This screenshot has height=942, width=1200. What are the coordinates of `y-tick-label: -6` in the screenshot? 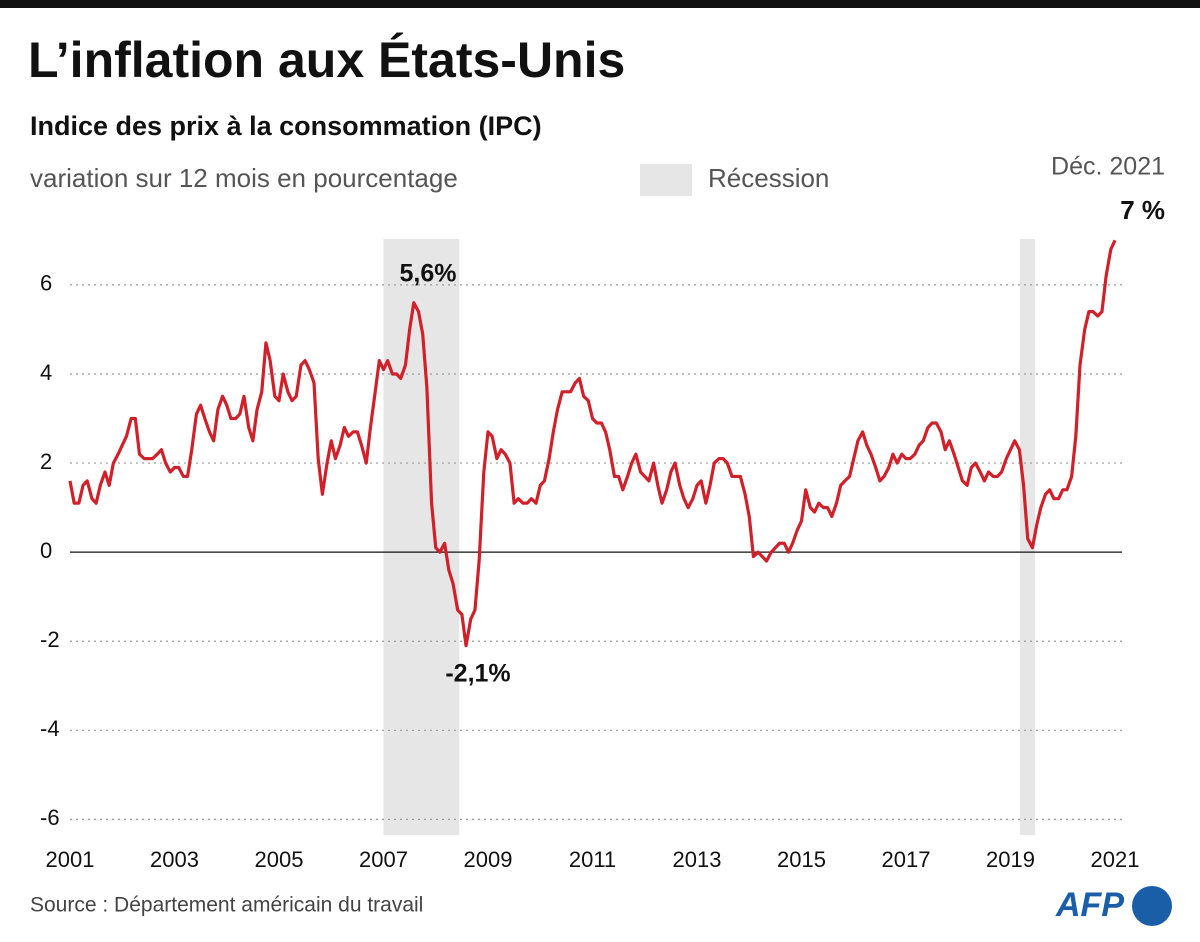 It's located at (50, 817).